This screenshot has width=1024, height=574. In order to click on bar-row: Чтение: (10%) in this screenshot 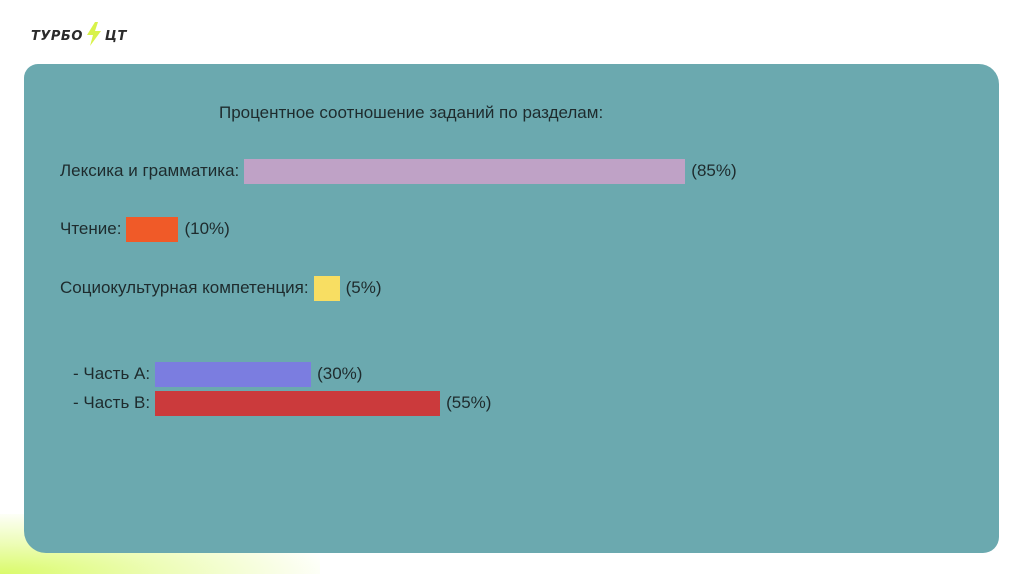, I will do `click(145, 229)`.